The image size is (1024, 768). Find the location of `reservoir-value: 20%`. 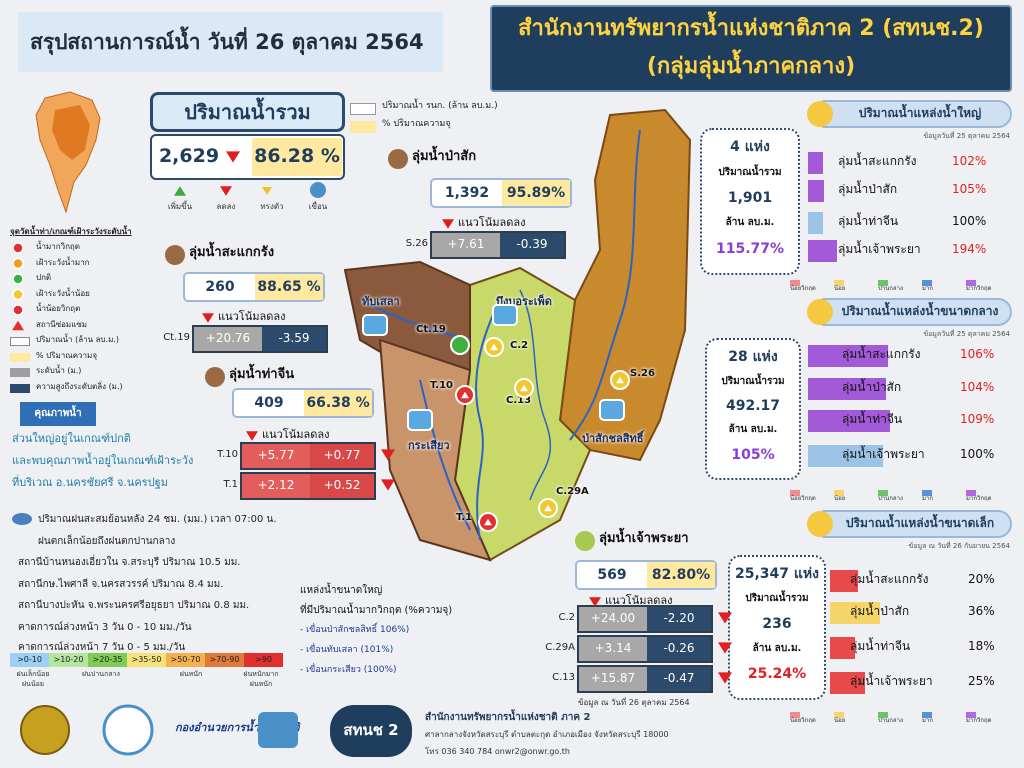

reservoir-value: 20% is located at coordinates (981, 579).